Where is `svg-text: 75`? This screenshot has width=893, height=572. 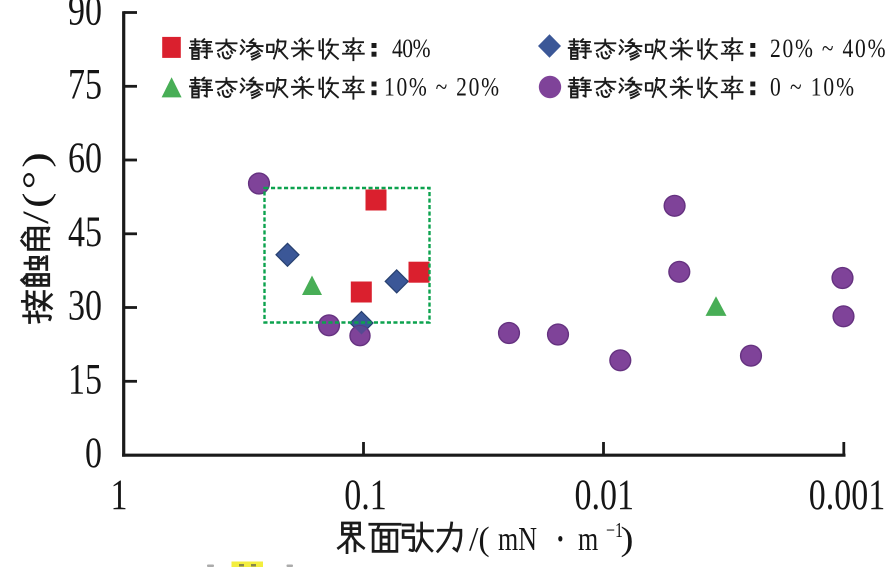
svg-text: 75 is located at coordinates (85, 85).